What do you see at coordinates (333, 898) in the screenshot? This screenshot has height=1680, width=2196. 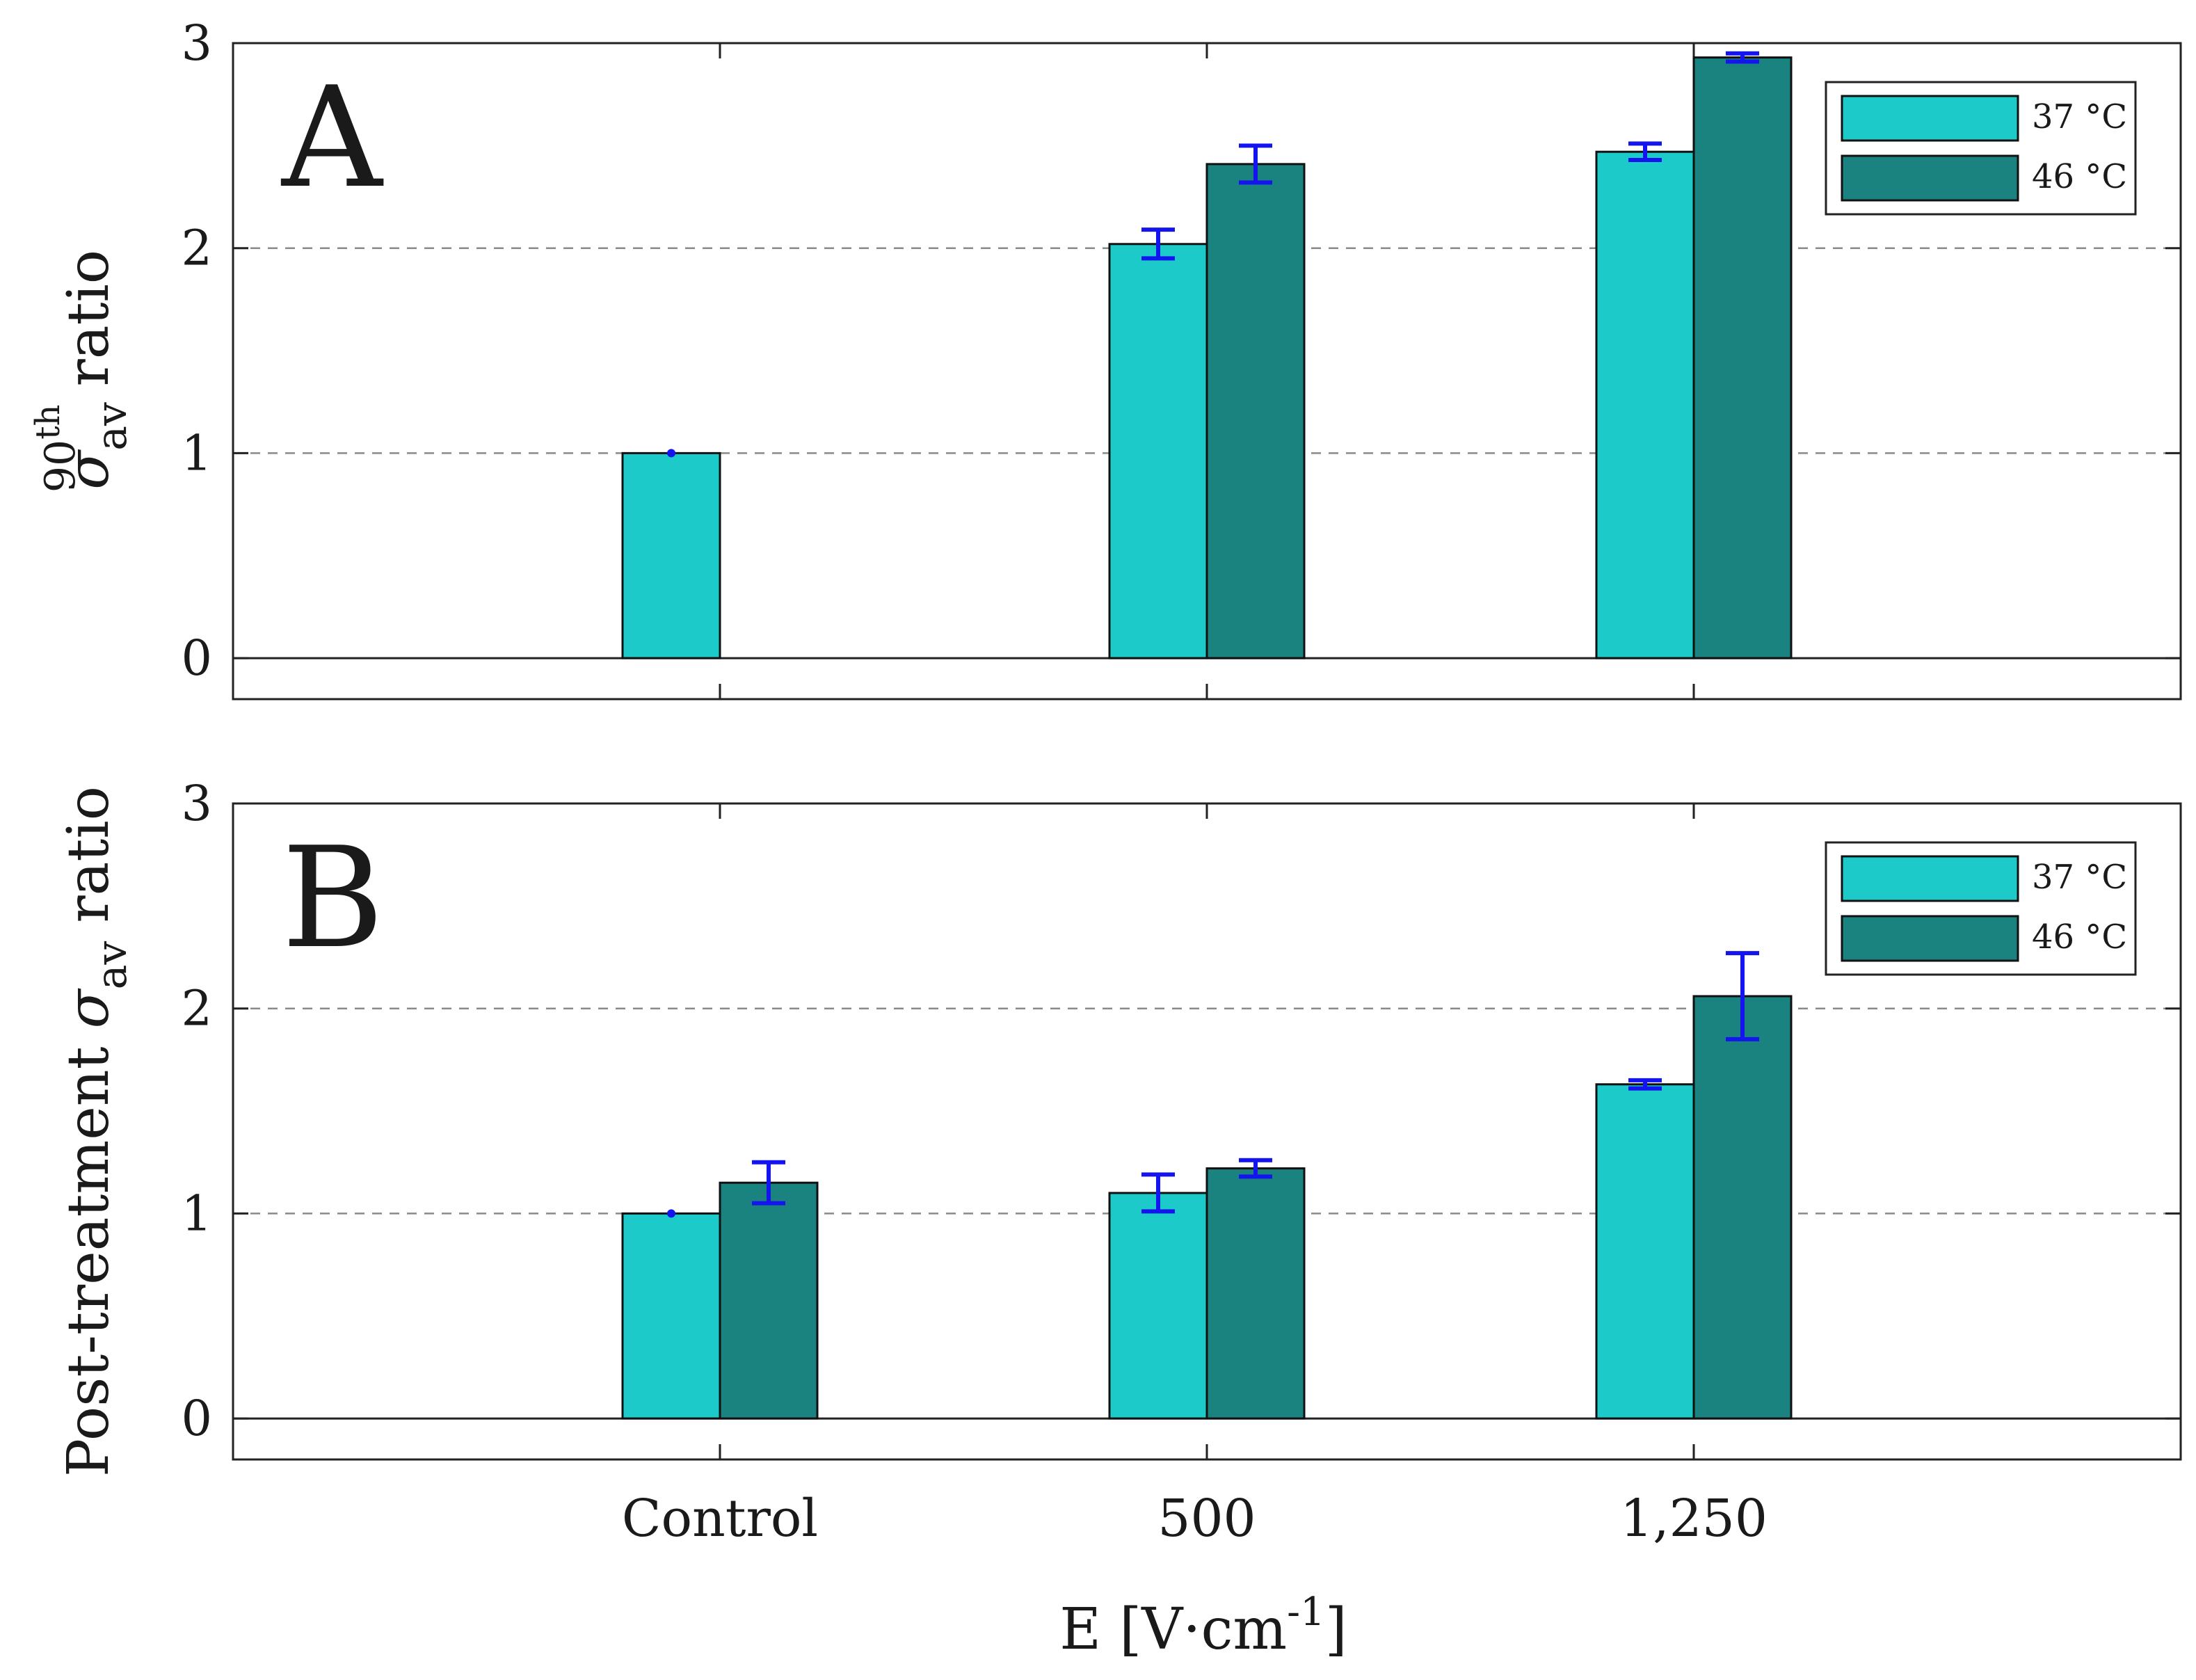 I see `panel-b-letter: B` at bounding box center [333, 898].